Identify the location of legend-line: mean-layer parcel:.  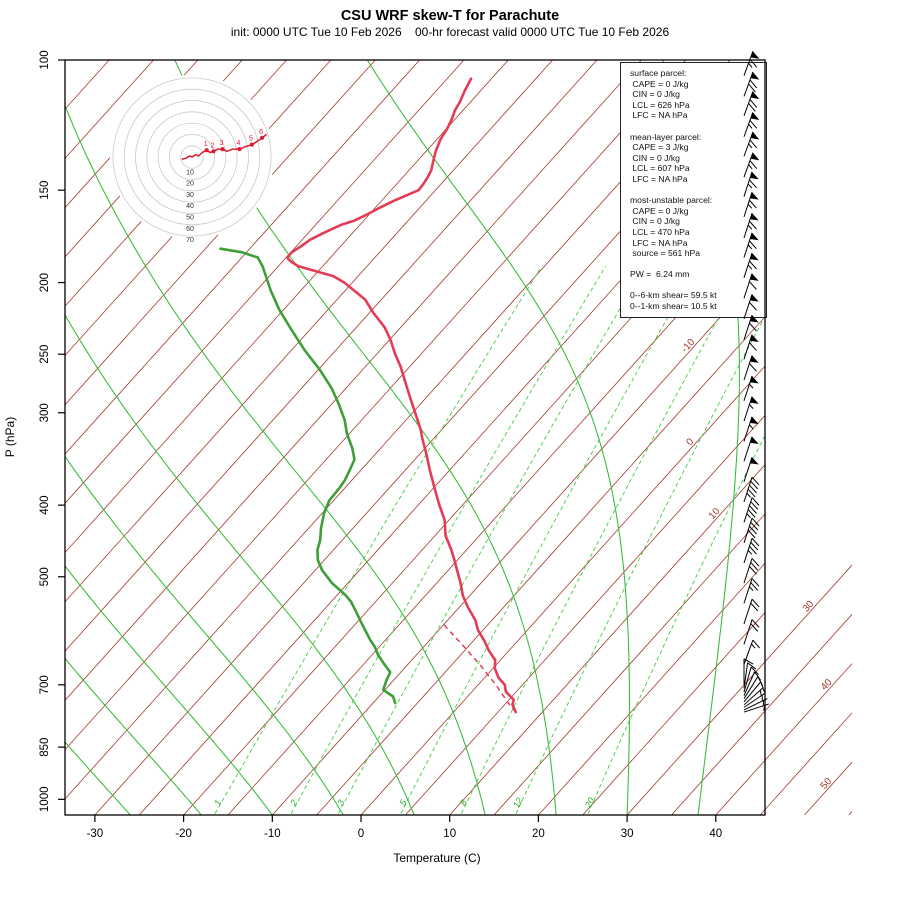
(666, 136).